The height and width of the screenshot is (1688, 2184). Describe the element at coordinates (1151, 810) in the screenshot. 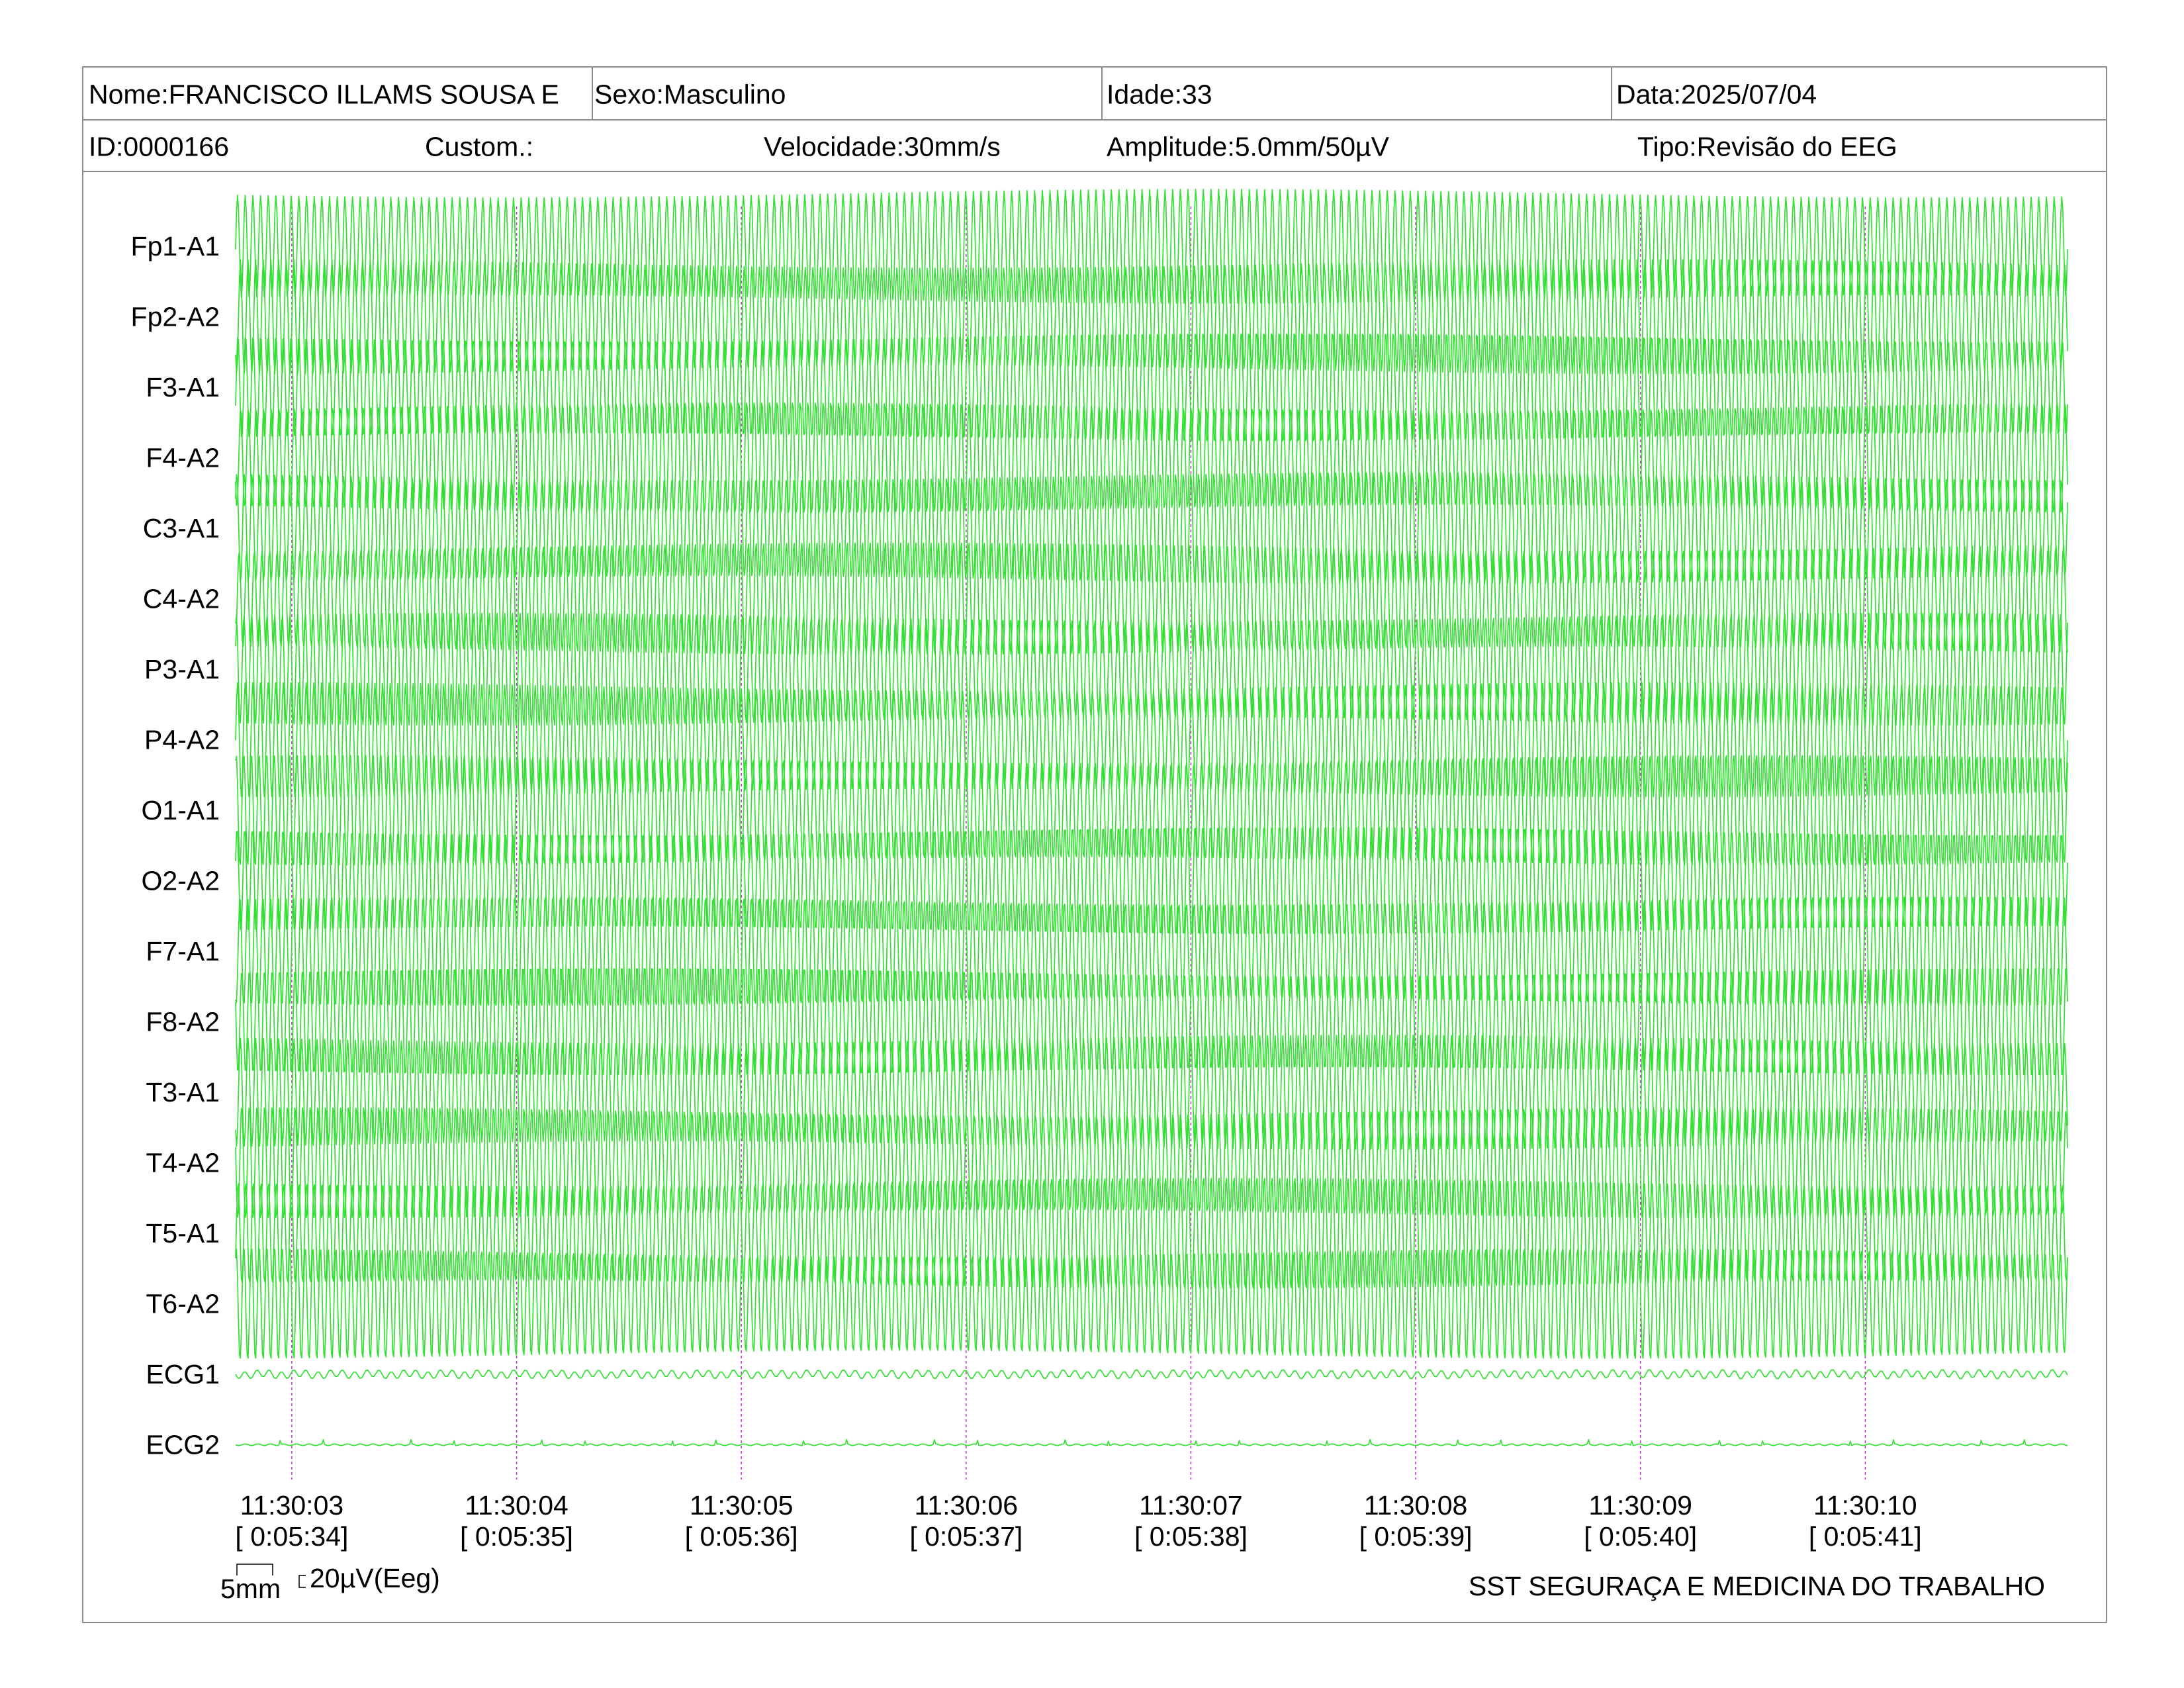

I see `trace-o1-a1` at that location.